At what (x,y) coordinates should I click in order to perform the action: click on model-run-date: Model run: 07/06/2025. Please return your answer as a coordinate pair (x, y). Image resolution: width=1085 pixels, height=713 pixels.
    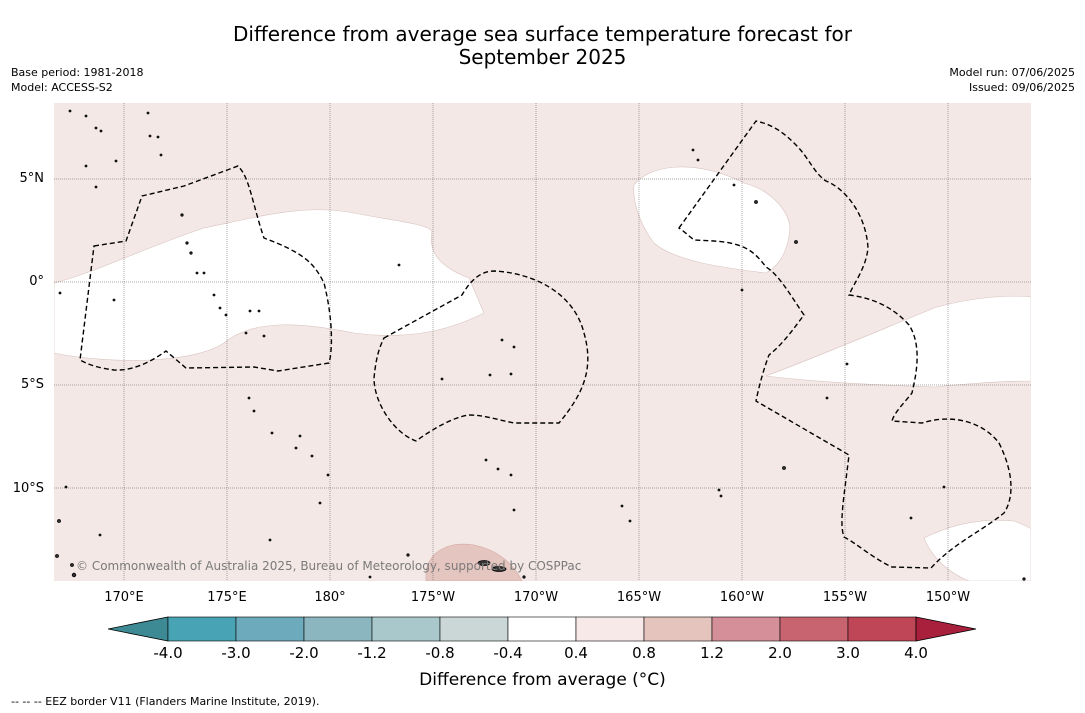
    Looking at the image, I should click on (1012, 72).